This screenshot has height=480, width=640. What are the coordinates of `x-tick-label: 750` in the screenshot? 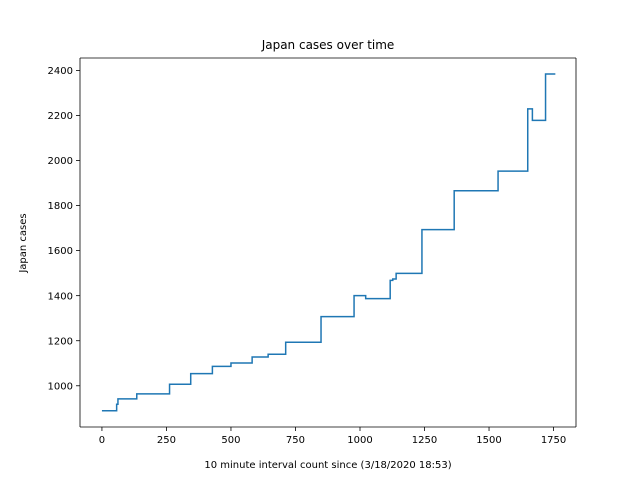 It's located at (295, 440).